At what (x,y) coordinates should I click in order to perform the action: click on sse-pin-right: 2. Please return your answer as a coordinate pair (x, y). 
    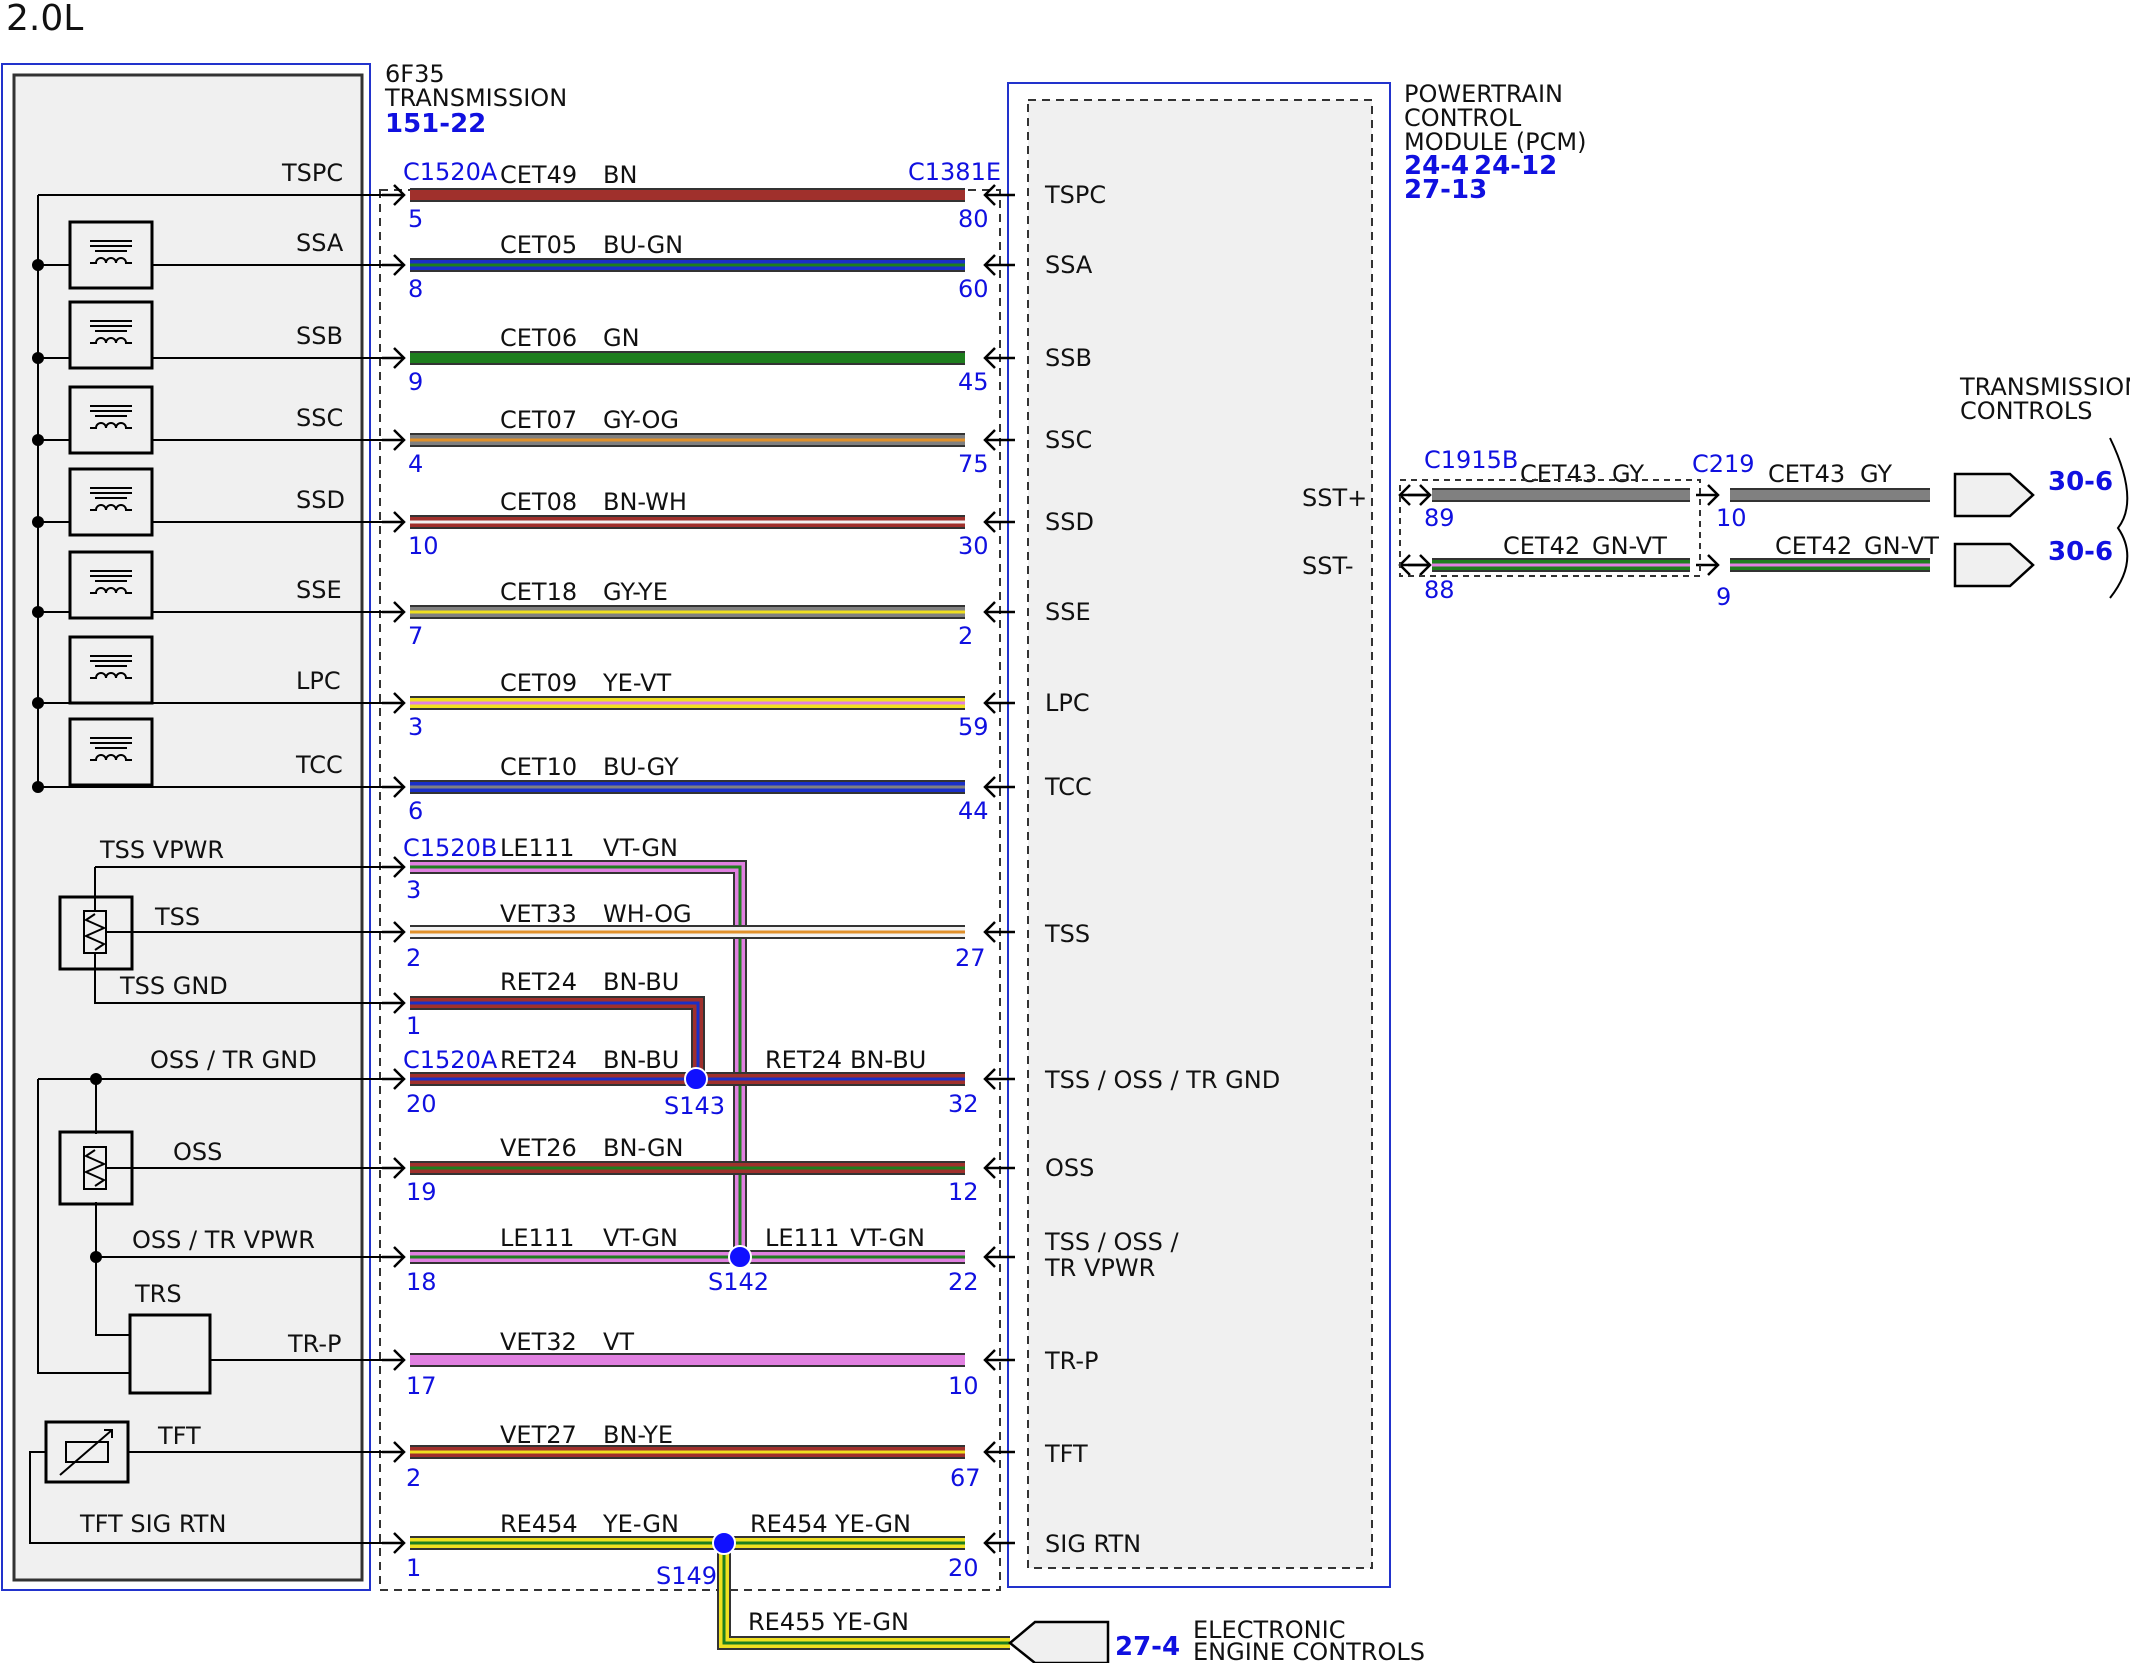
    Looking at the image, I should click on (965, 636).